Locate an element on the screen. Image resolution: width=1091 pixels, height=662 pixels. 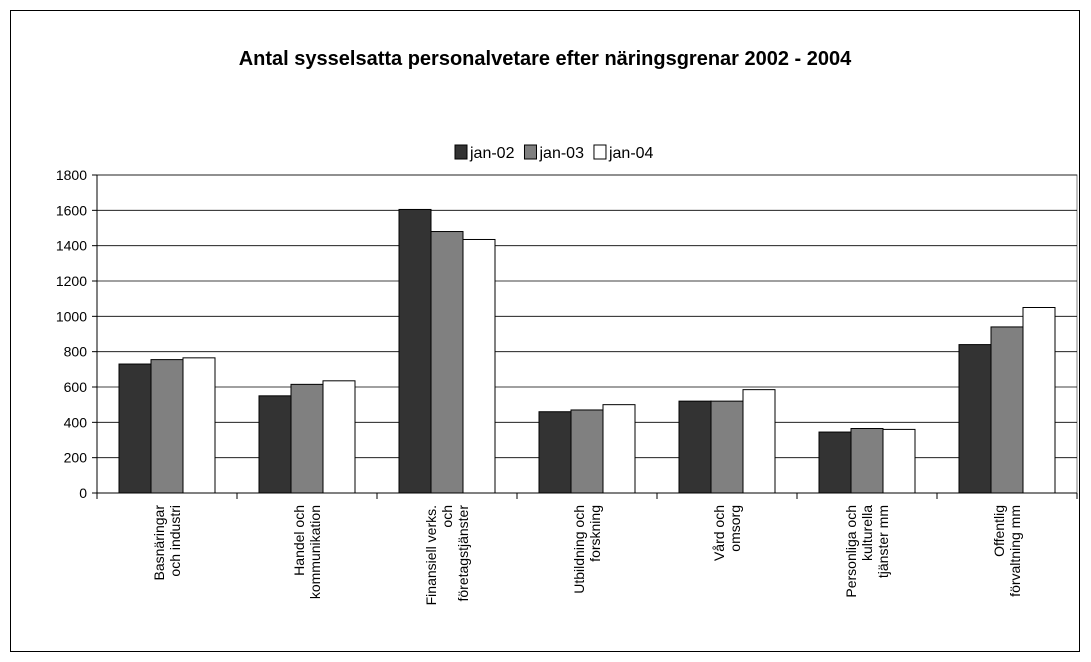
legend-label: jan-02 is located at coordinates (492, 153).